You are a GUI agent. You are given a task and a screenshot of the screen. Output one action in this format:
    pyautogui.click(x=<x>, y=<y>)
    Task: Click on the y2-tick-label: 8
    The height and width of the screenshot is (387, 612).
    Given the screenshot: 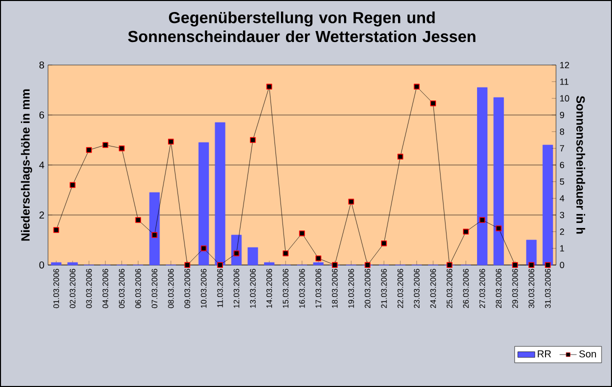 What is the action you would take?
    pyautogui.click(x=562, y=131)
    